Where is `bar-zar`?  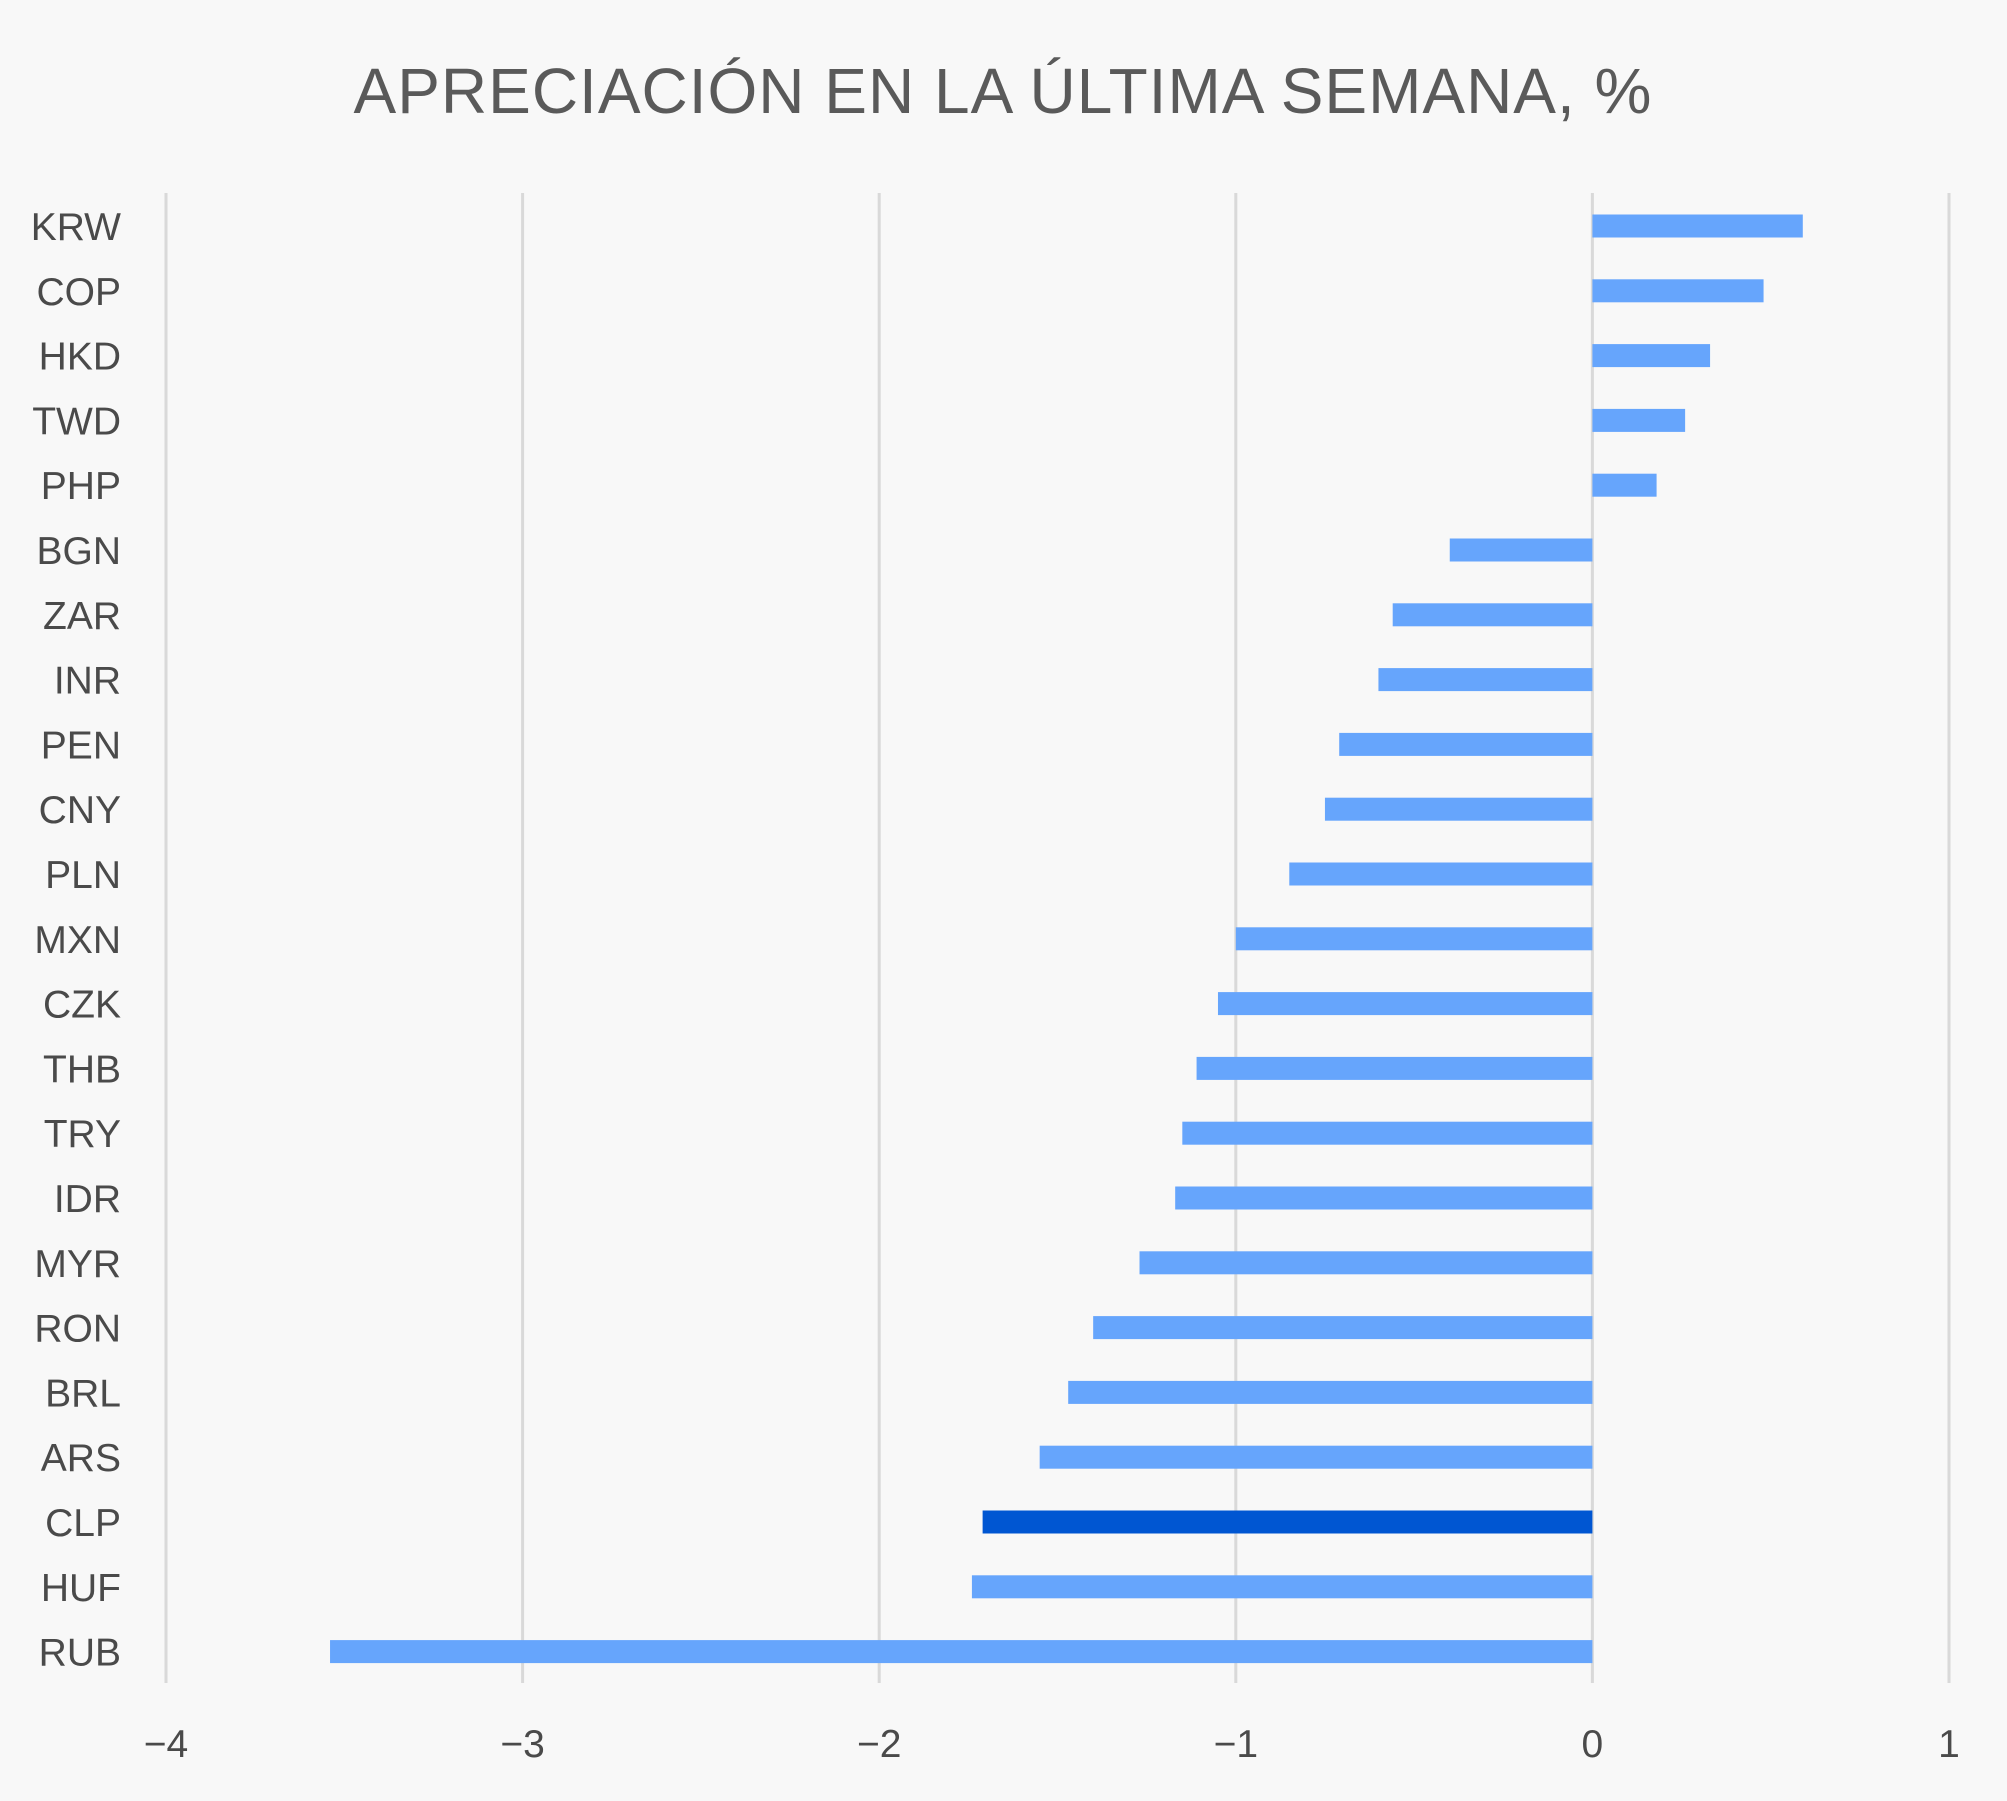 bar-zar is located at coordinates (1492, 615).